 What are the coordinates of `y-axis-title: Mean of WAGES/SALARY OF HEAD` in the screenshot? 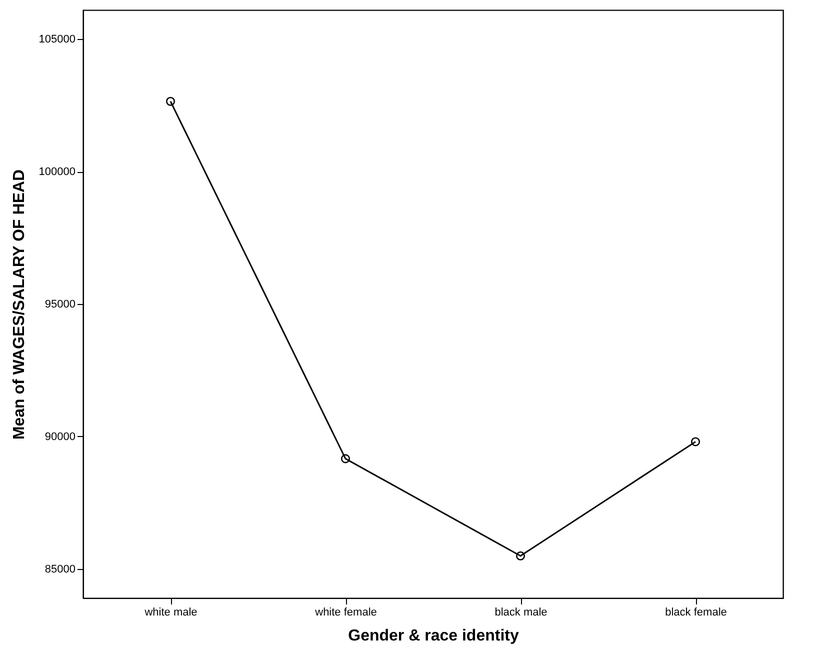 It's located at (19, 304).